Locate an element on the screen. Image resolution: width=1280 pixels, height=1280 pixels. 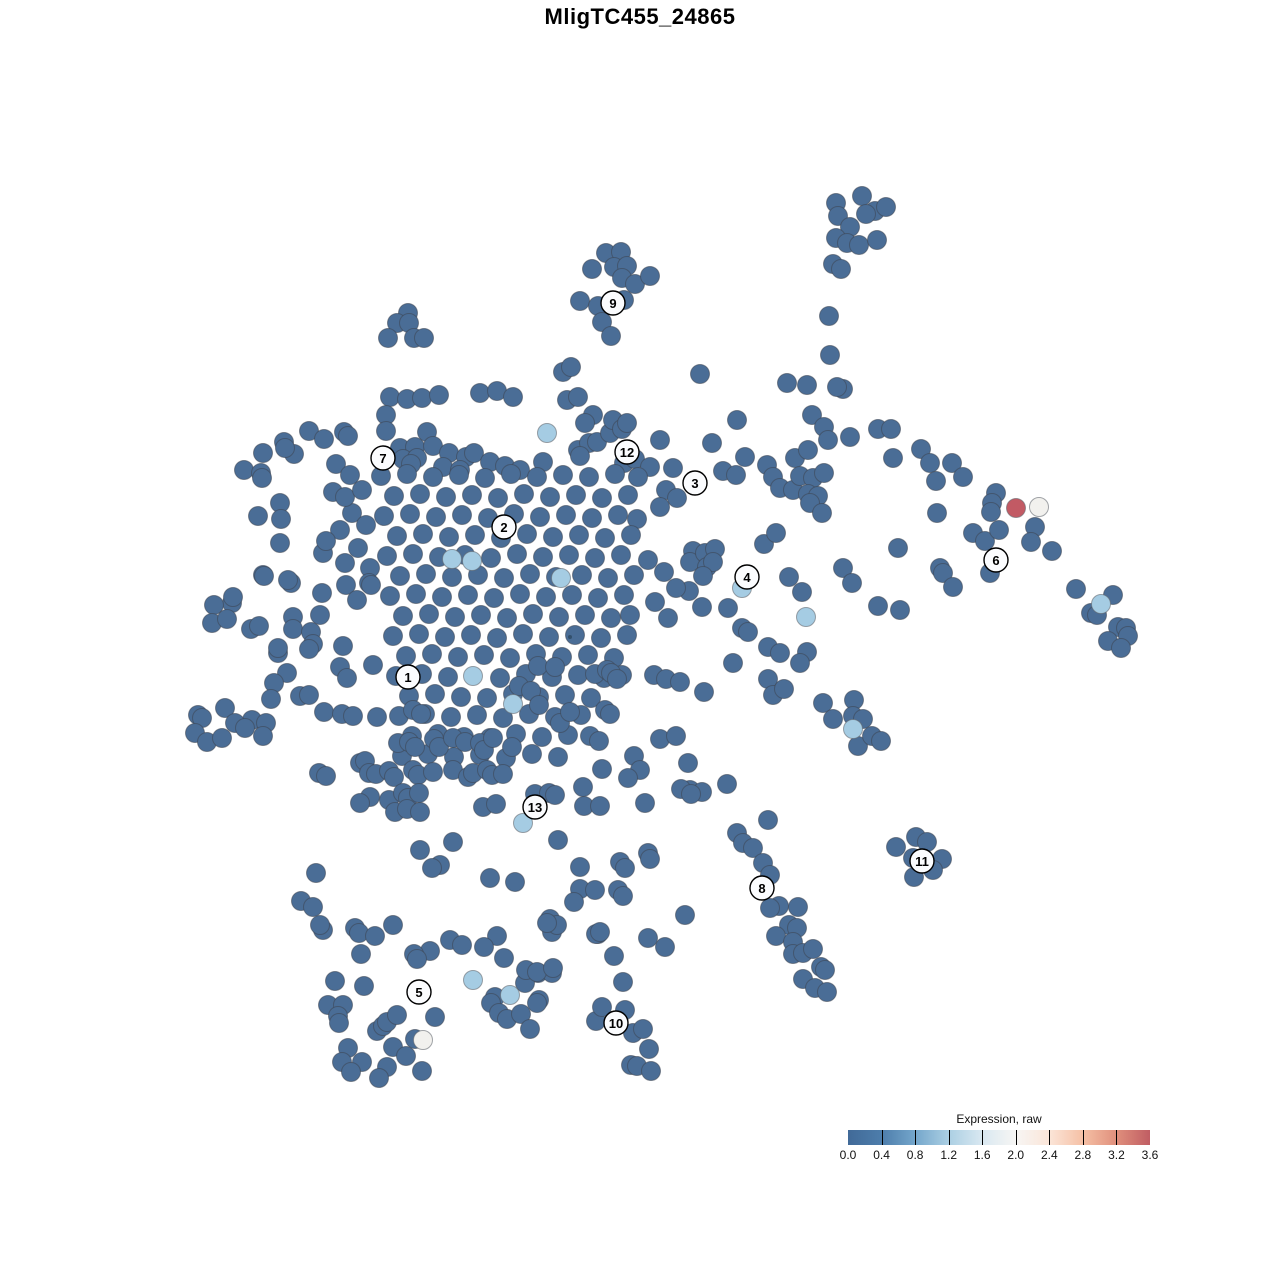
cluster-label-1: 1 is located at coordinates (408, 677).